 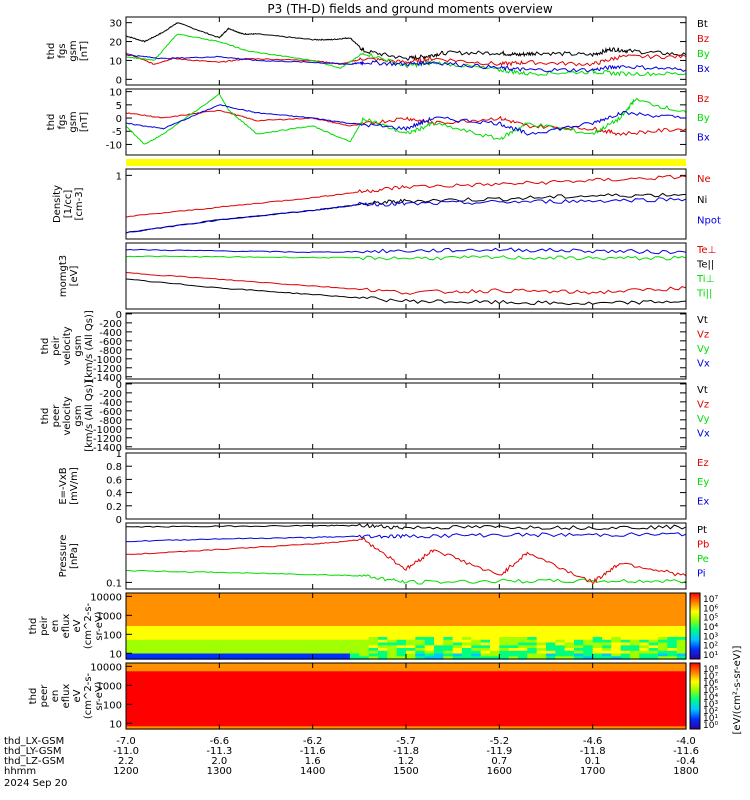 I want to click on series-Npot, so click(x=406, y=215).